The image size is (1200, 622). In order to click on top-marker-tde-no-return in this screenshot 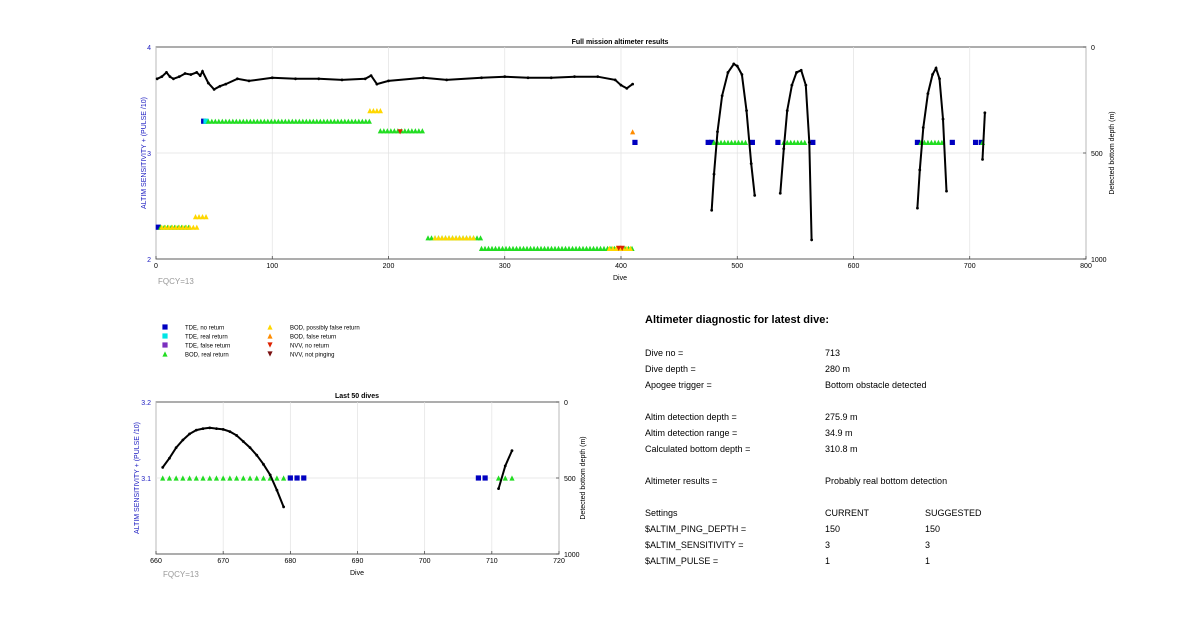, I will do `click(952, 142)`.